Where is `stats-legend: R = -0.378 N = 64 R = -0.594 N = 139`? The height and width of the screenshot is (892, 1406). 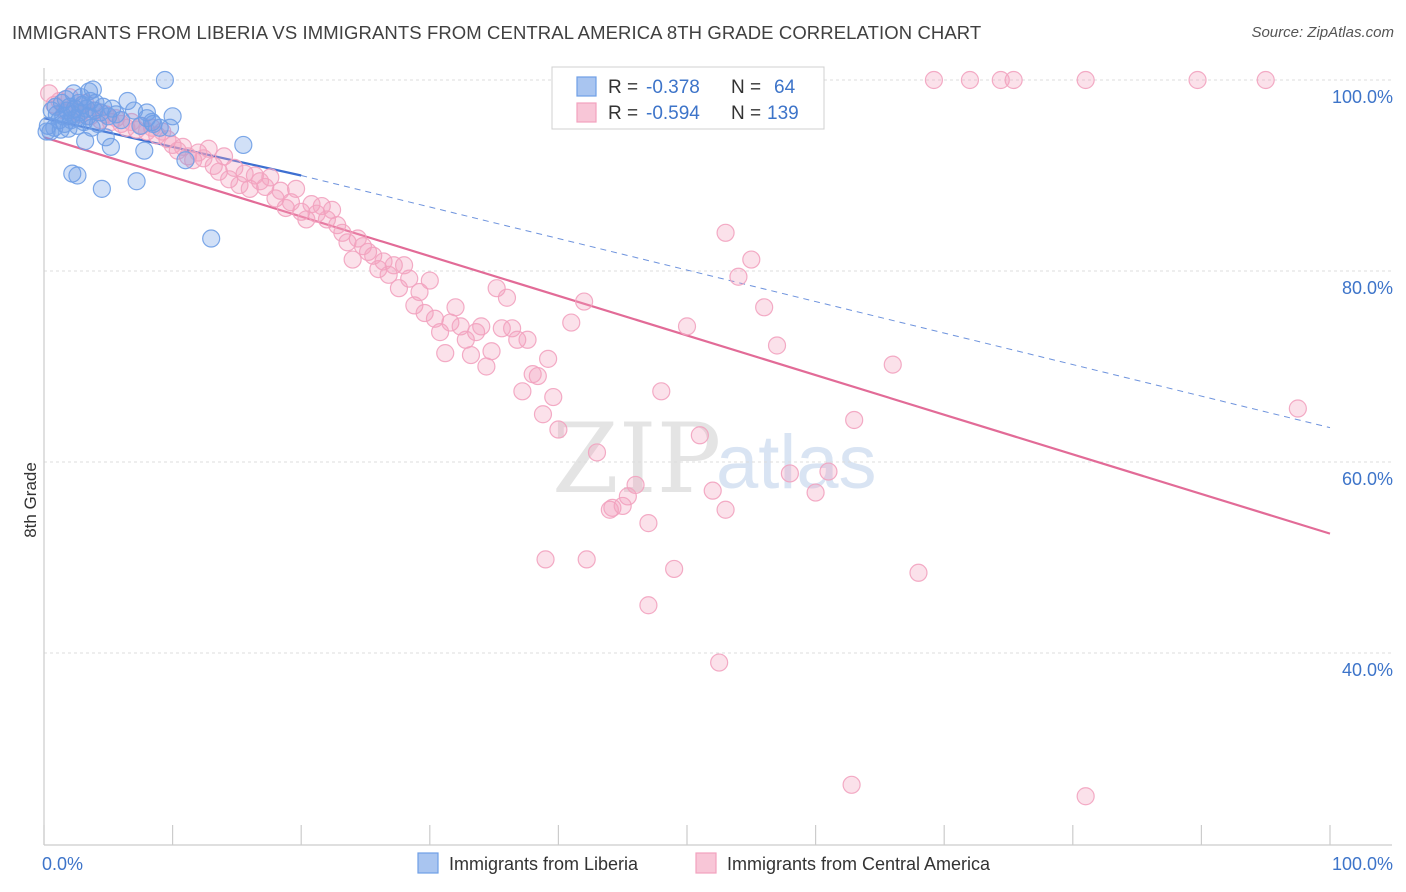 stats-legend: R = -0.378 N = 64 R = -0.594 N = 139 is located at coordinates (688, 98).